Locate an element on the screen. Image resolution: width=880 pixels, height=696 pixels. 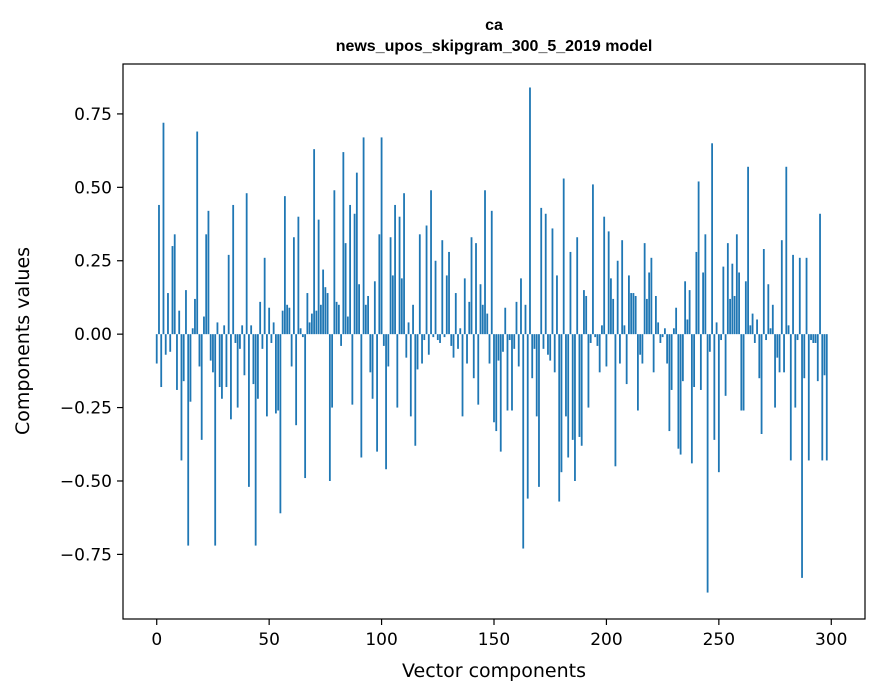
y-tick-label: 0.25 is located at coordinates (93, 262).